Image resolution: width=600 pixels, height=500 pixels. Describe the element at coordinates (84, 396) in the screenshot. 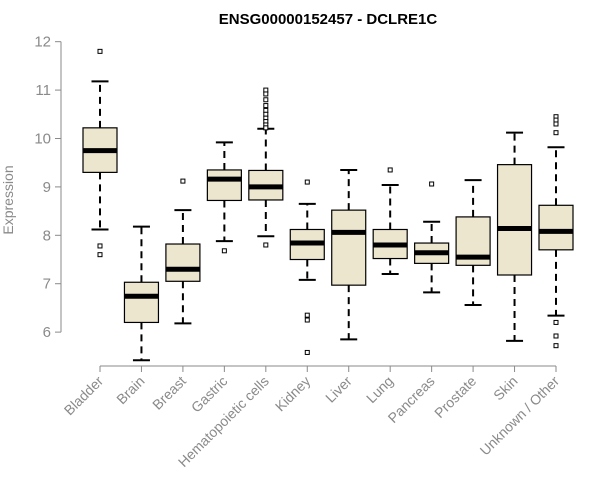

I see `x-tick-label: Bladder` at that location.